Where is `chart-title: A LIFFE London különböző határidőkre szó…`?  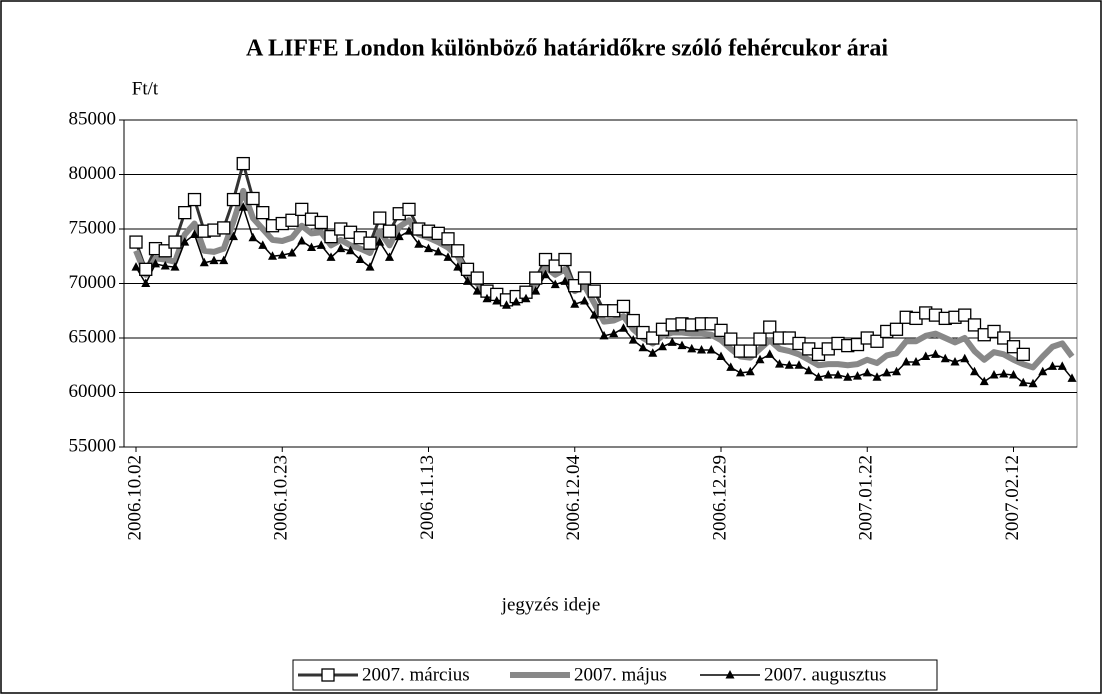
chart-title: A LIFFE London különböző határidőkre szó… is located at coordinates (567, 49).